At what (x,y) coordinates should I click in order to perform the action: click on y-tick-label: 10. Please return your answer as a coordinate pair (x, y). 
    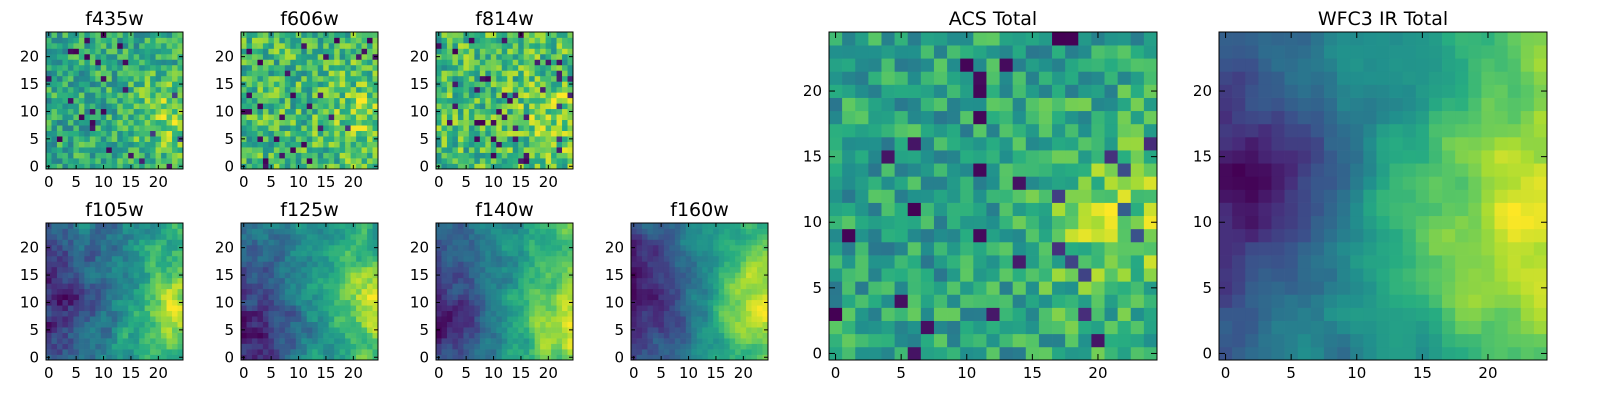
    Looking at the image, I should click on (614, 302).